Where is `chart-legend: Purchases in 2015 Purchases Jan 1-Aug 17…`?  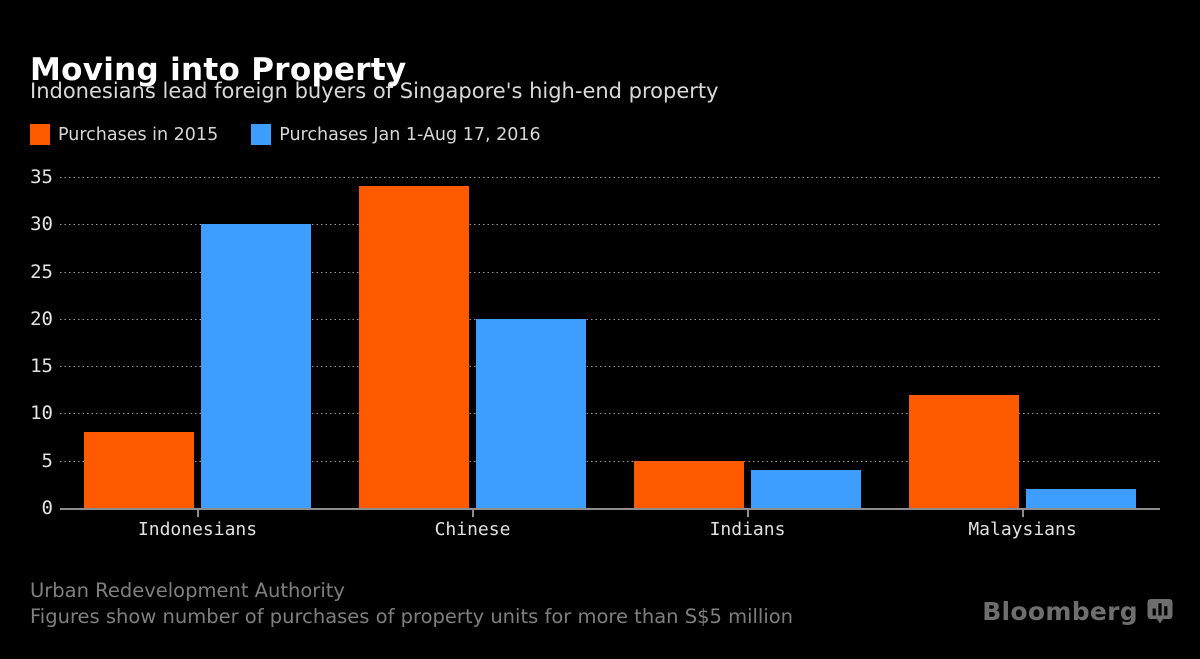
chart-legend: Purchases in 2015 Purchases Jan 1-Aug 17… is located at coordinates (285, 134).